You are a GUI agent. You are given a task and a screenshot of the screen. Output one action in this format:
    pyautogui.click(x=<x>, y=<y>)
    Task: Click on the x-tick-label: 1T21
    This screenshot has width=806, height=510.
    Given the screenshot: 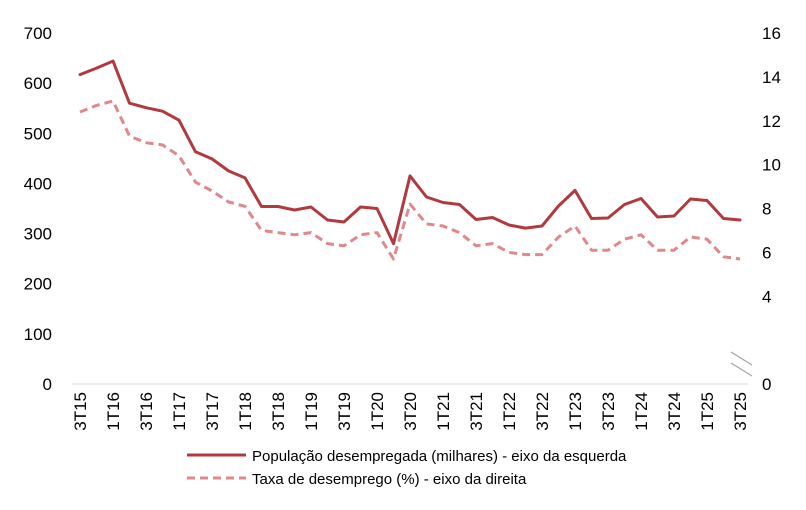 What is the action you would take?
    pyautogui.click(x=443, y=411)
    